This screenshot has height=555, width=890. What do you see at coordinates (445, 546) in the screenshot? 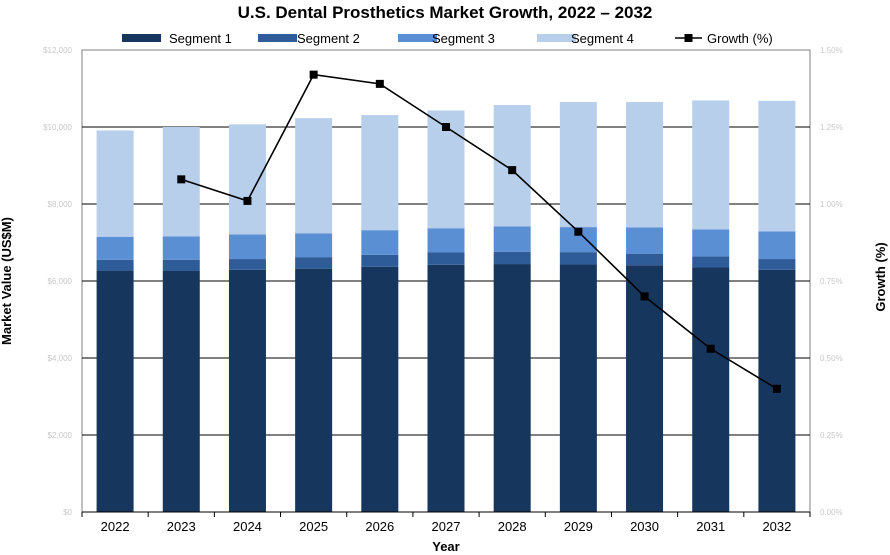
I see `x-axis-label: Year` at bounding box center [445, 546].